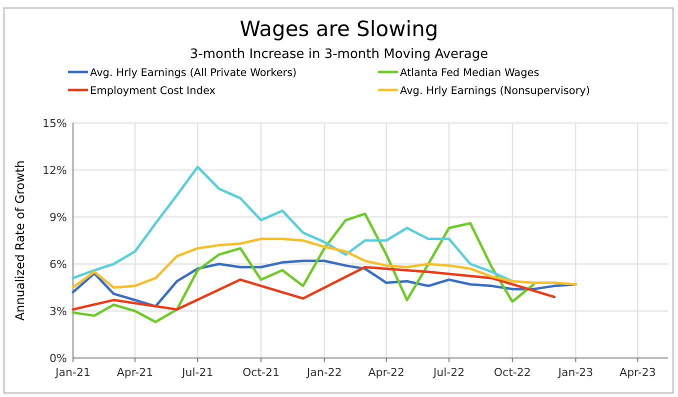  What do you see at coordinates (339, 29) in the screenshot?
I see `chart-title: Wages are Slowing` at bounding box center [339, 29].